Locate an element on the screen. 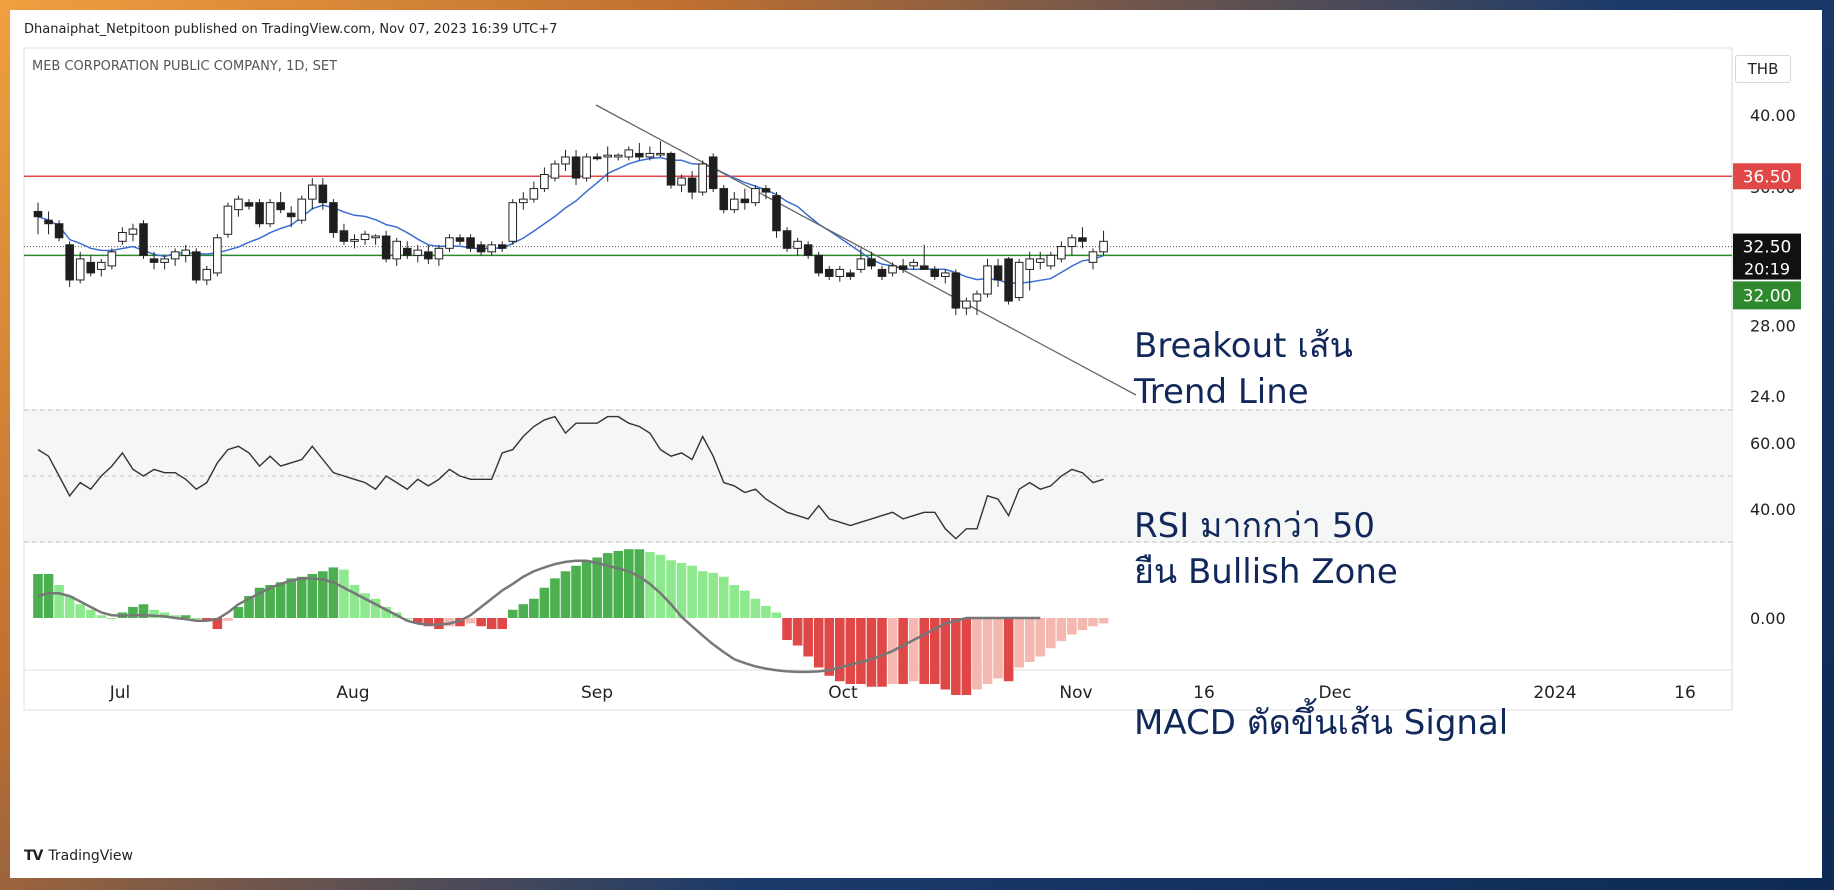  time-tick-label: Nov is located at coordinates (1075, 693).